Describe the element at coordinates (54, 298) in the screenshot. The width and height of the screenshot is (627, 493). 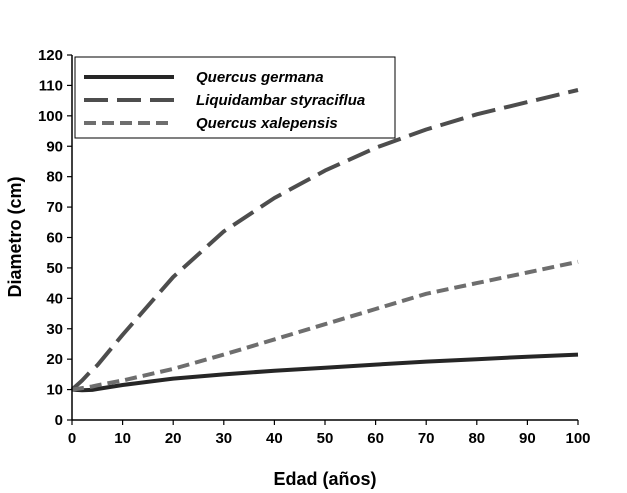
I see `y-tick-label: 40` at that location.